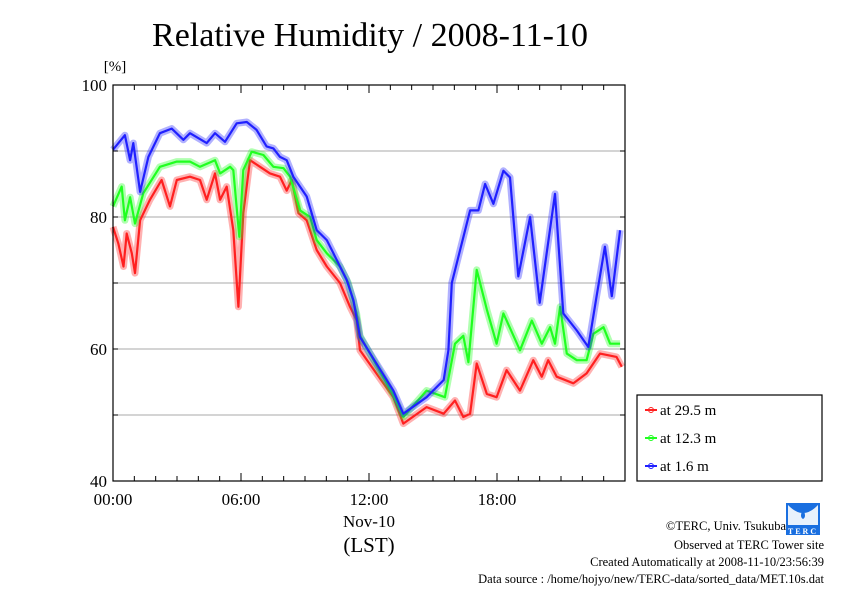 The width and height of the screenshot is (842, 595). I want to click on legend: at 29.5 m at 12.3 m at 1.6 m, so click(729, 438).